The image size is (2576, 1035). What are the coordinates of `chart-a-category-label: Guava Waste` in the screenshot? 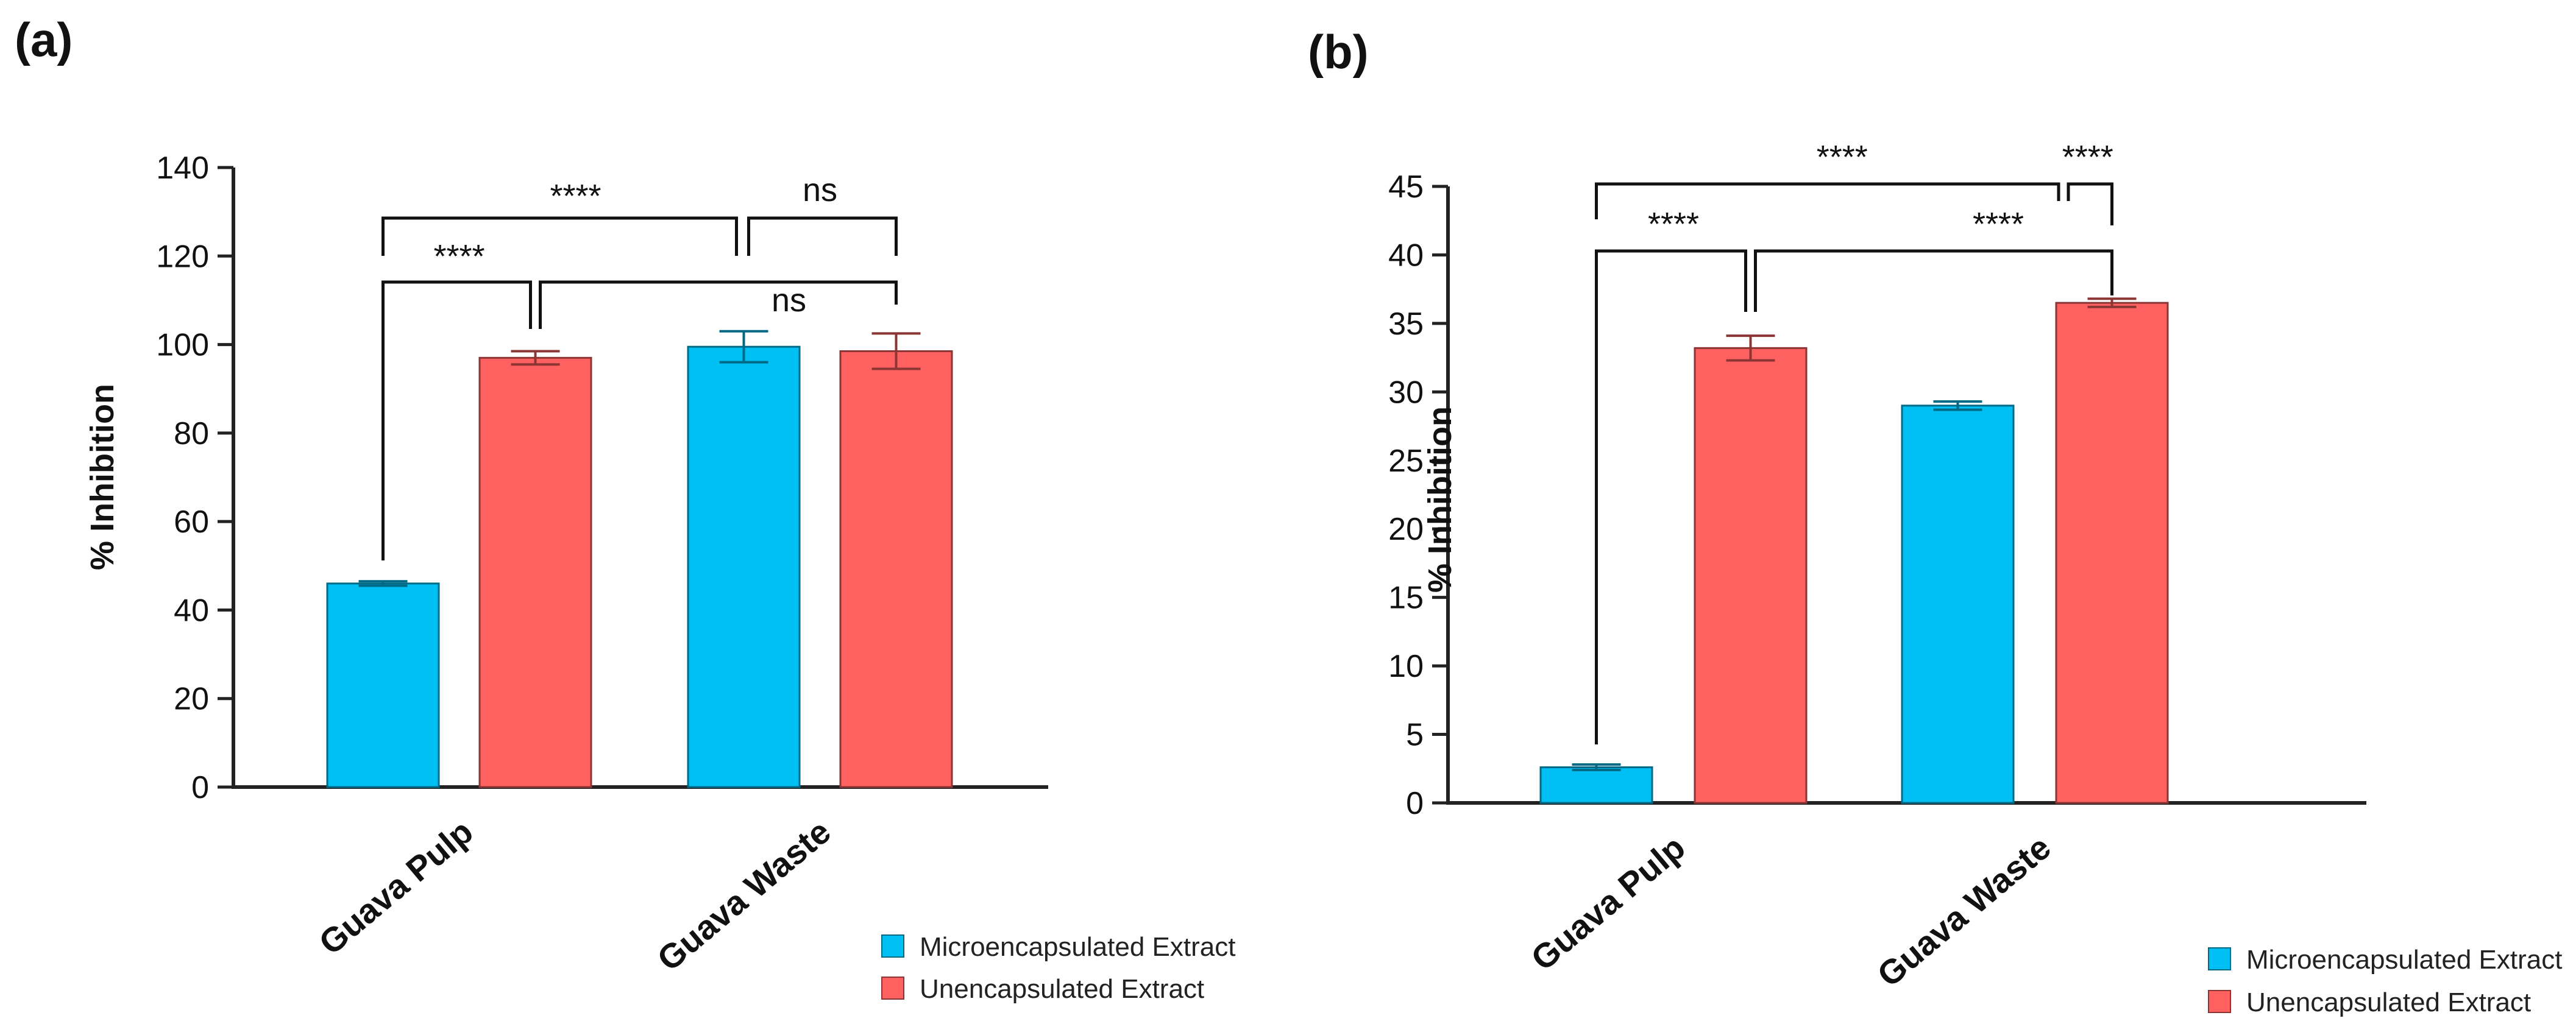 It's located at (743, 895).